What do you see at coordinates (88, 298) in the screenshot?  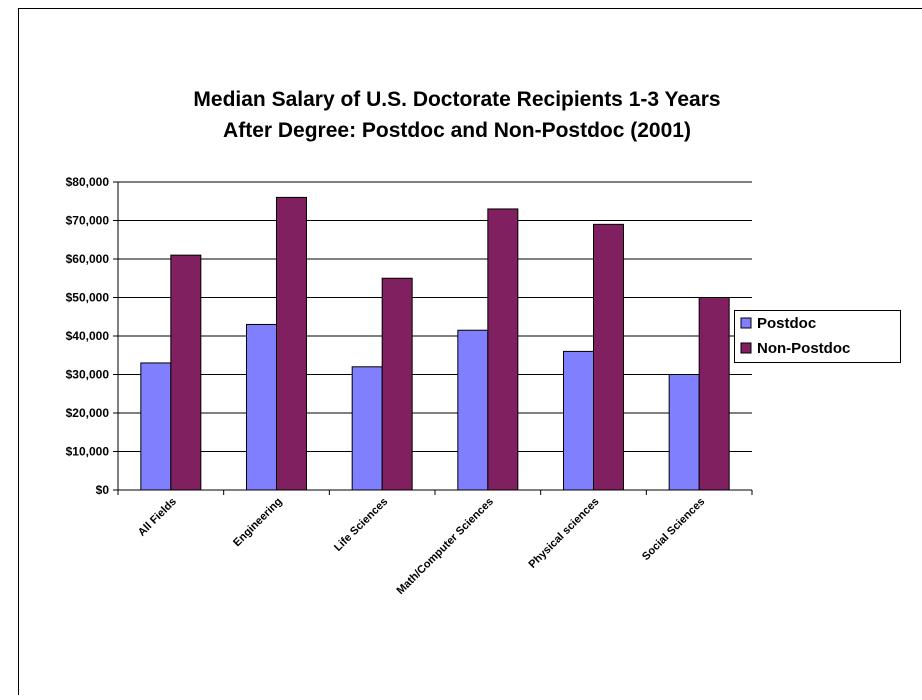 I see `y-tick-label: $50,000` at bounding box center [88, 298].